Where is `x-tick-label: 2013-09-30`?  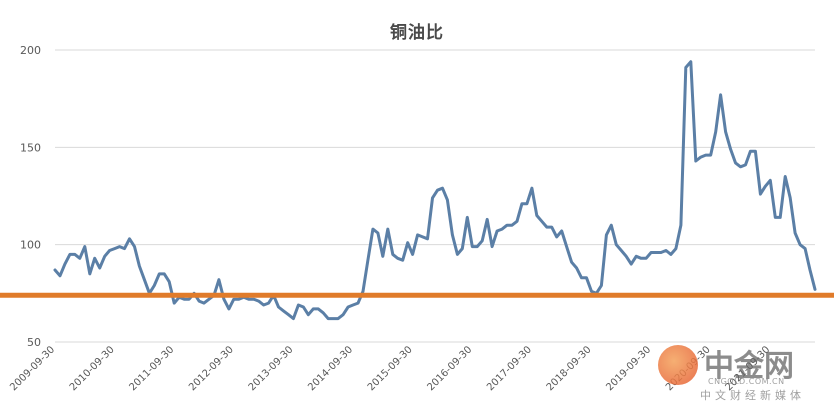
x-tick-label: 2013-09-30 is located at coordinates (271, 368).